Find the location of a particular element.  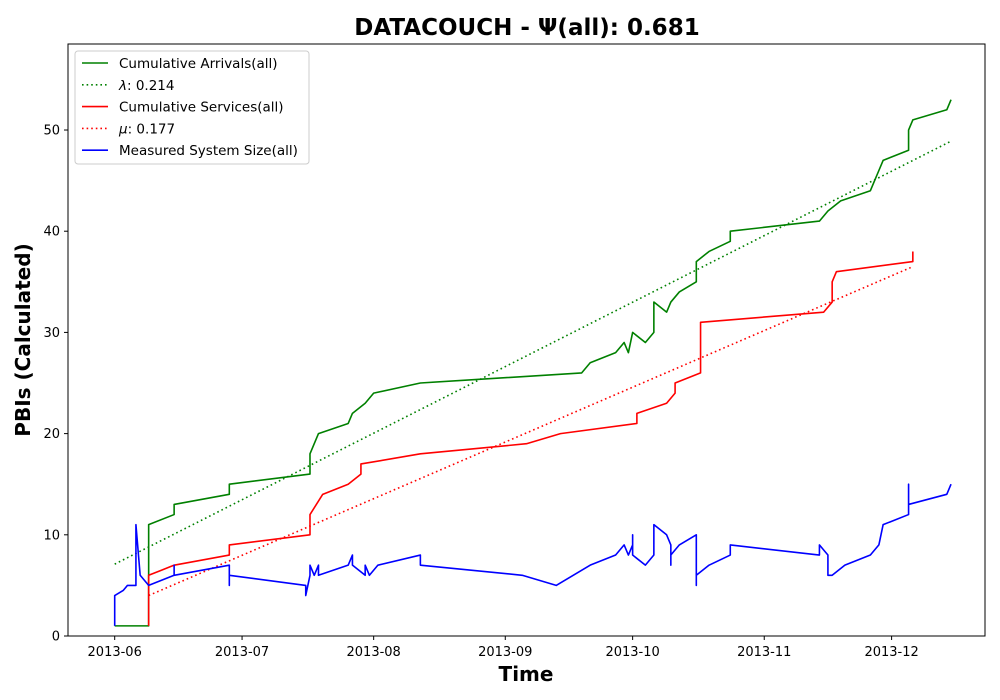

legend-label-cumulative-arrivals-all: Cumulative Arrivals(all) is located at coordinates (198, 64).